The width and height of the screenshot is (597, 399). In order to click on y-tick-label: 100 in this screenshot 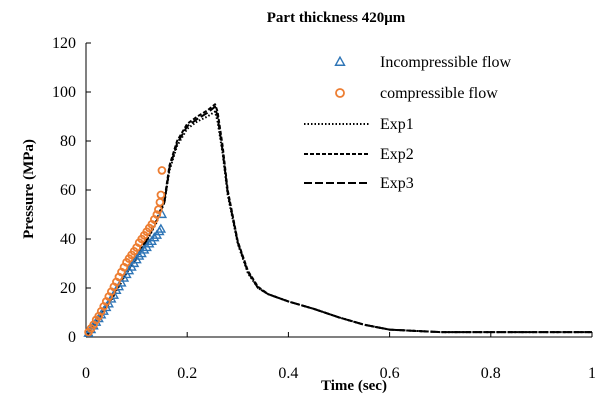, I will do `click(64, 92)`.